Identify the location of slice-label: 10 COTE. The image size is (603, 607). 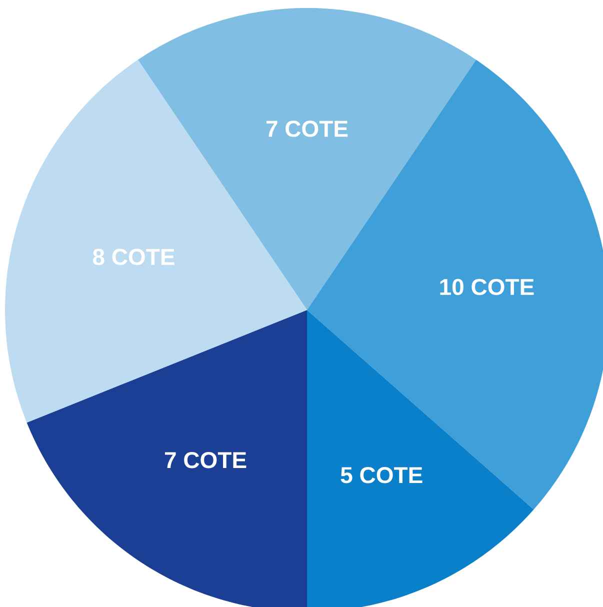
(487, 287).